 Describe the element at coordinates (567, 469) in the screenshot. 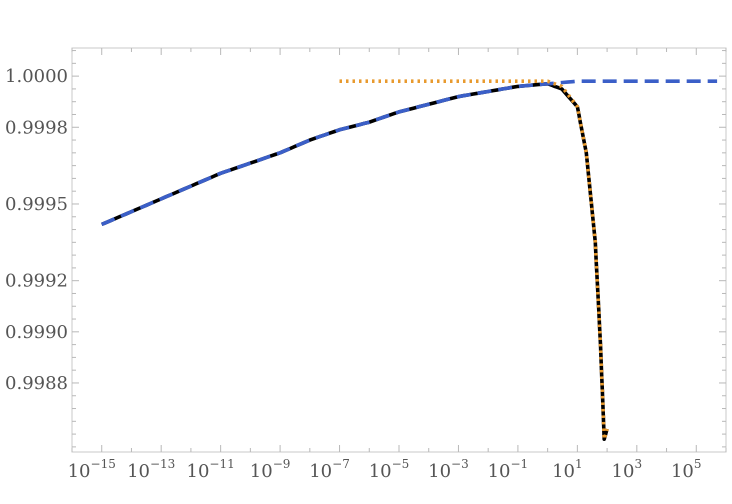

I see `x-tick-label: 10¹` at that location.